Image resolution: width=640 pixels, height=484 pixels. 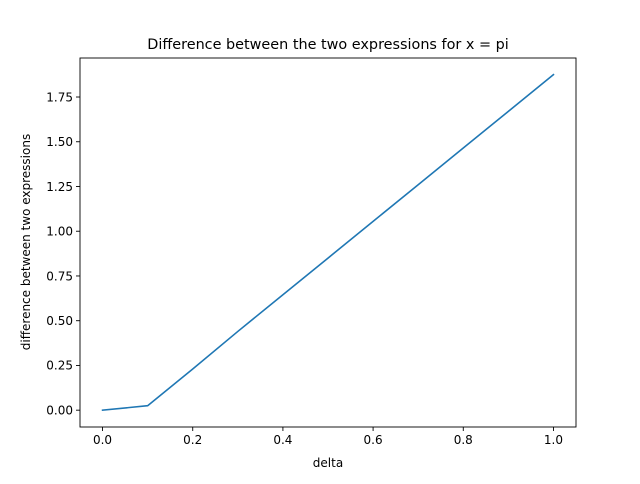 I want to click on y-tick-label: 1.75, so click(x=59, y=97).